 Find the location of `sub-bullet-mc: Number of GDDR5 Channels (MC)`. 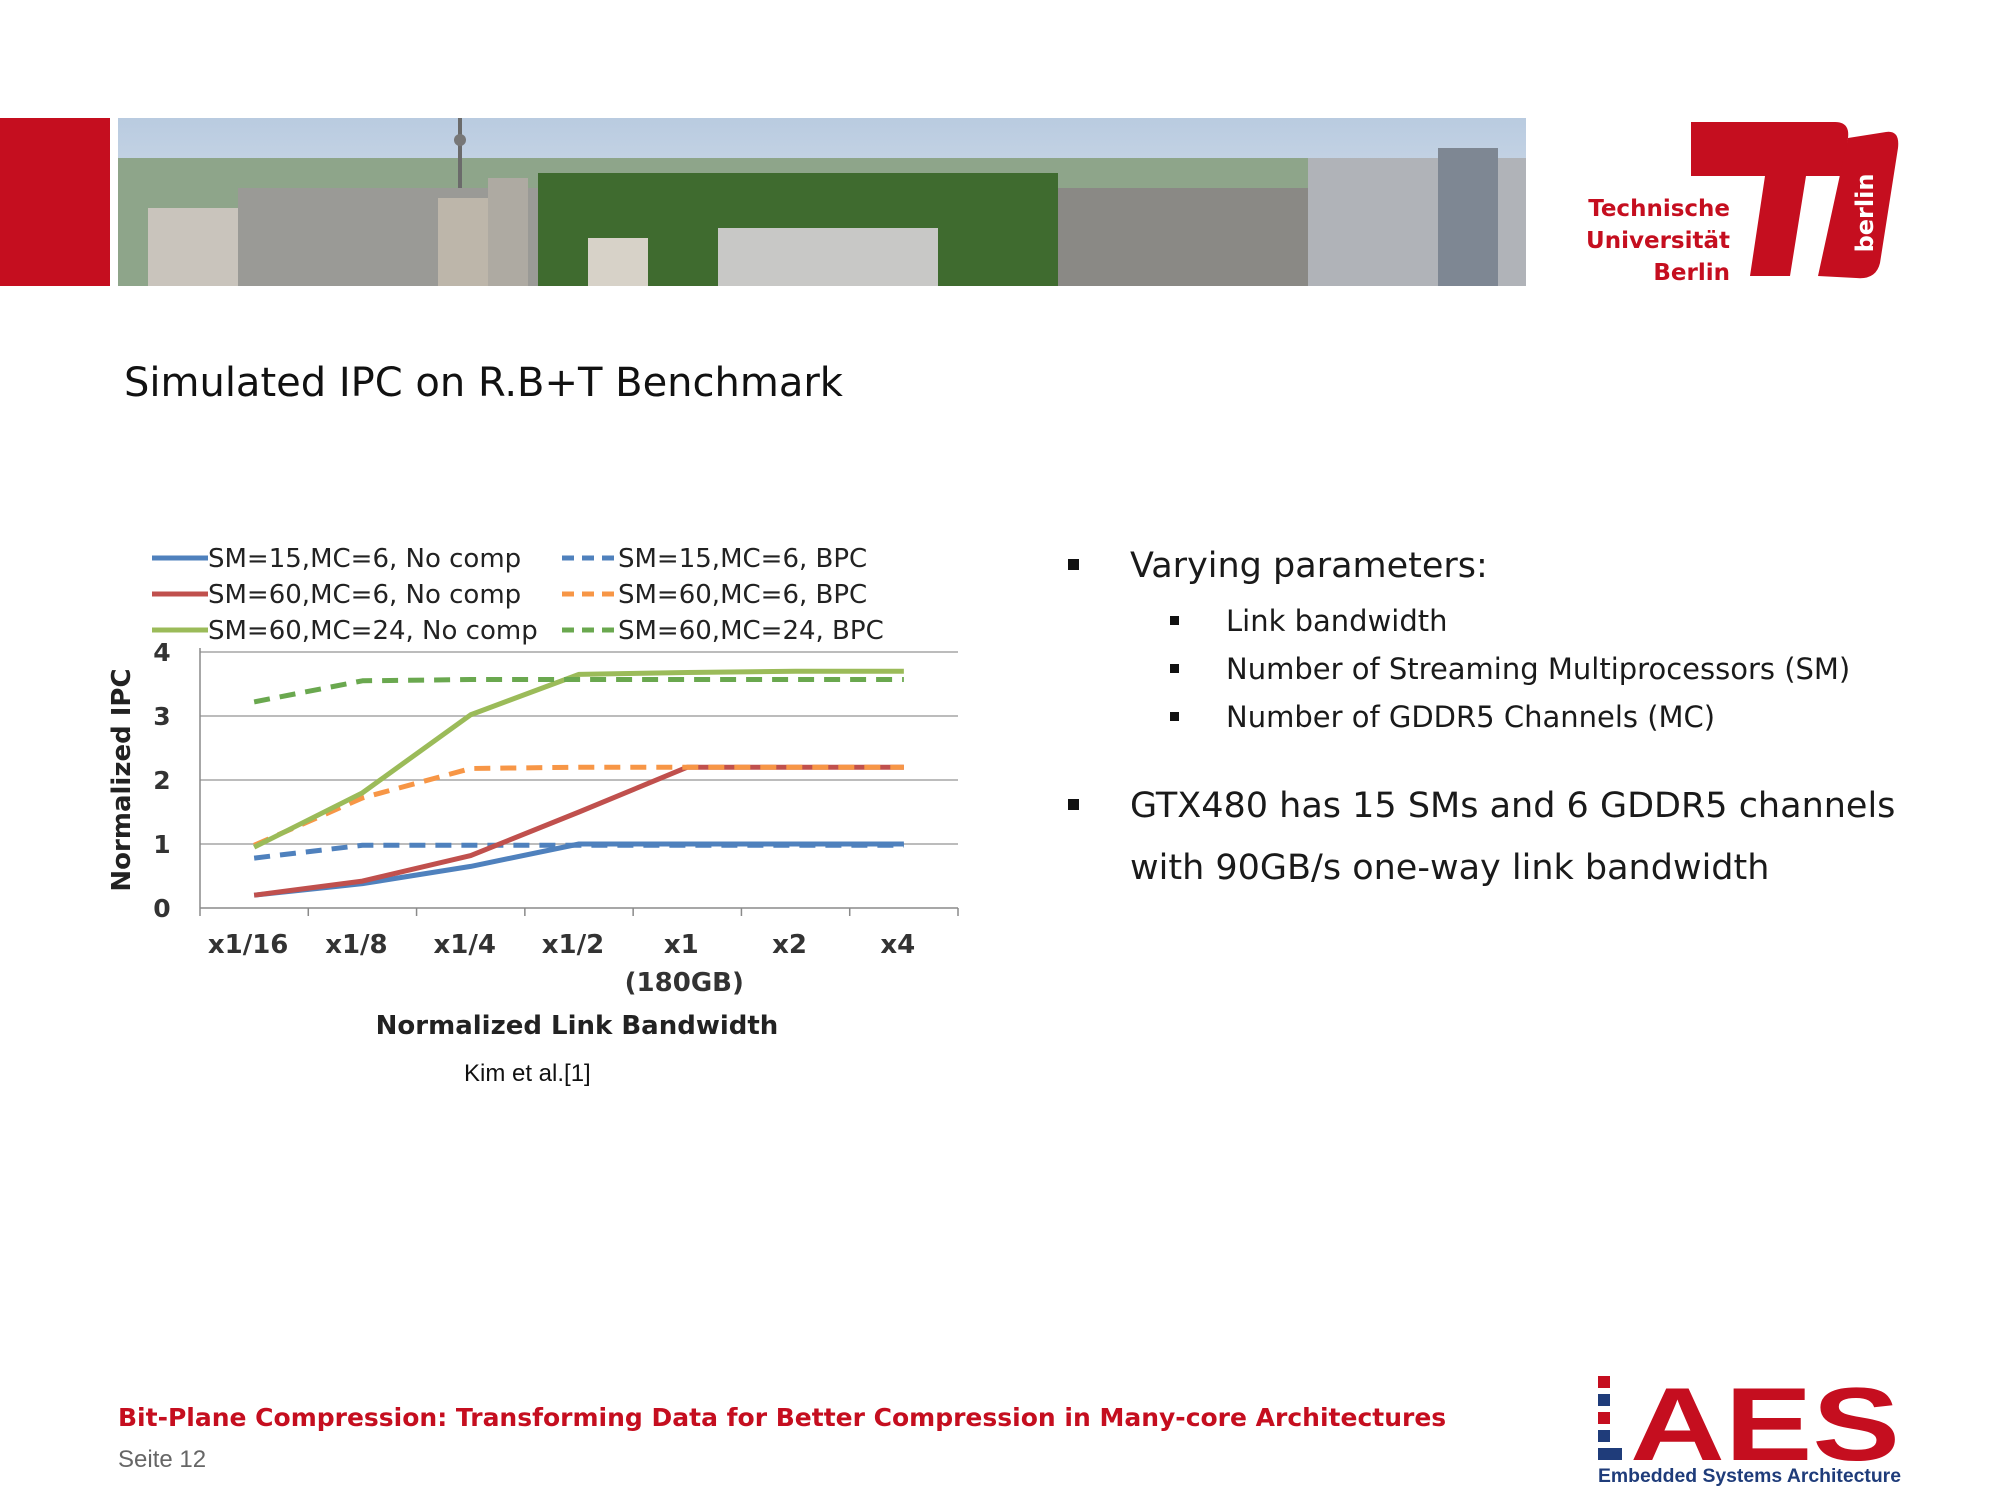

sub-bullet-mc: Number of GDDR5 Channels (MC) is located at coordinates (1510, 717).